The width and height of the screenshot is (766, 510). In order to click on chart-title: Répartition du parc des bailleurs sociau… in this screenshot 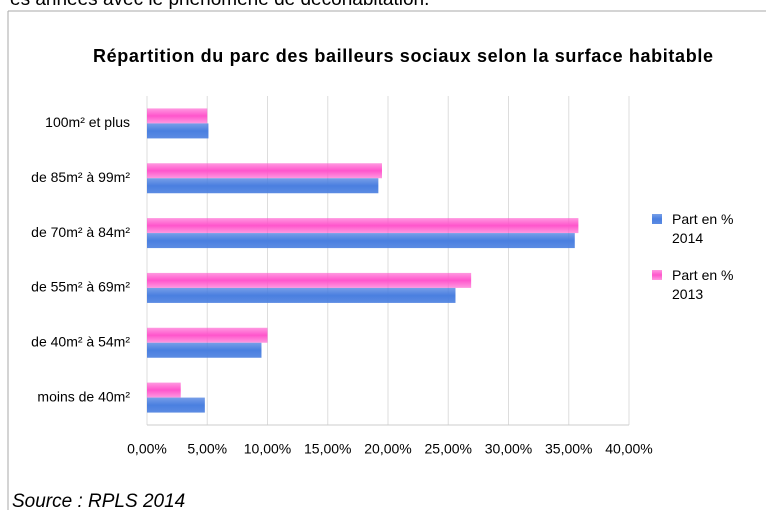, I will do `click(403, 56)`.